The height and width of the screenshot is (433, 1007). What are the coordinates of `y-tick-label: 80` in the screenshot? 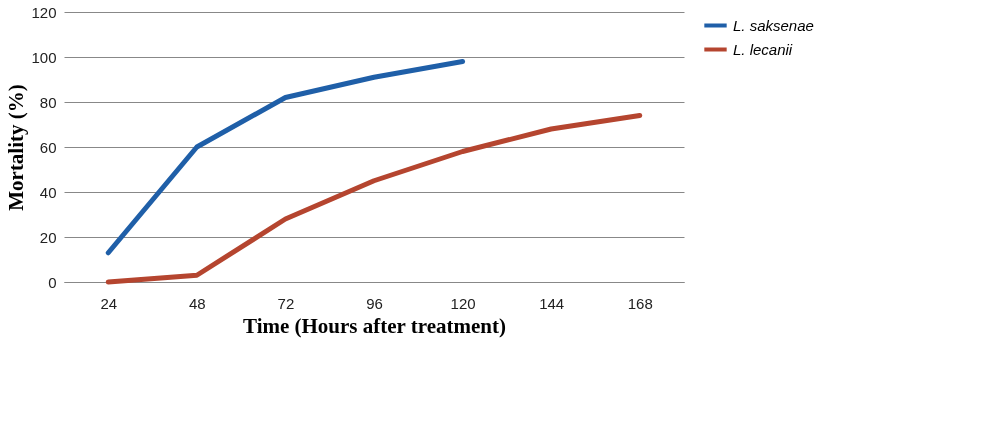 It's located at (48, 102).